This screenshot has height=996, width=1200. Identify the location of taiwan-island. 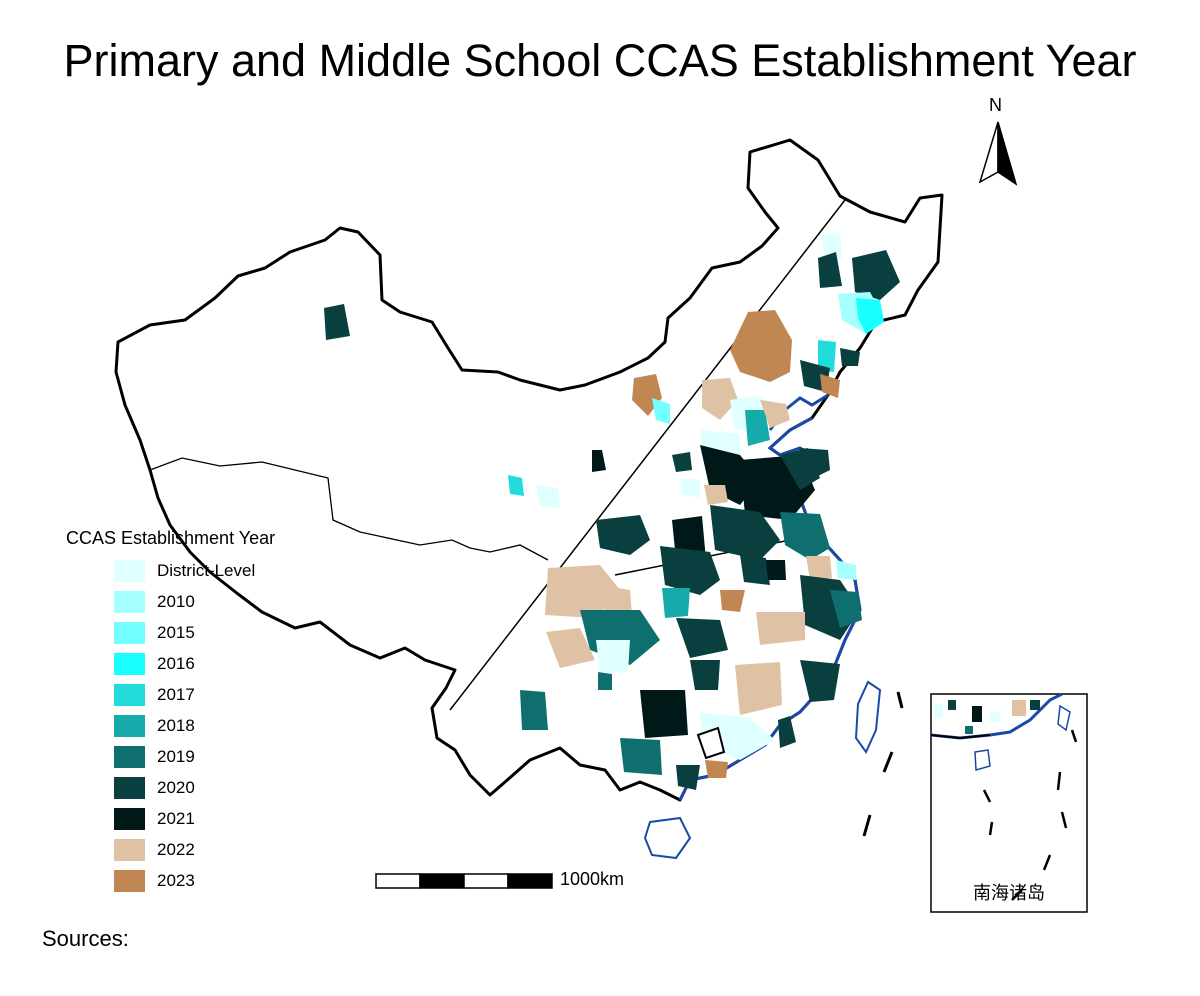
(868, 717).